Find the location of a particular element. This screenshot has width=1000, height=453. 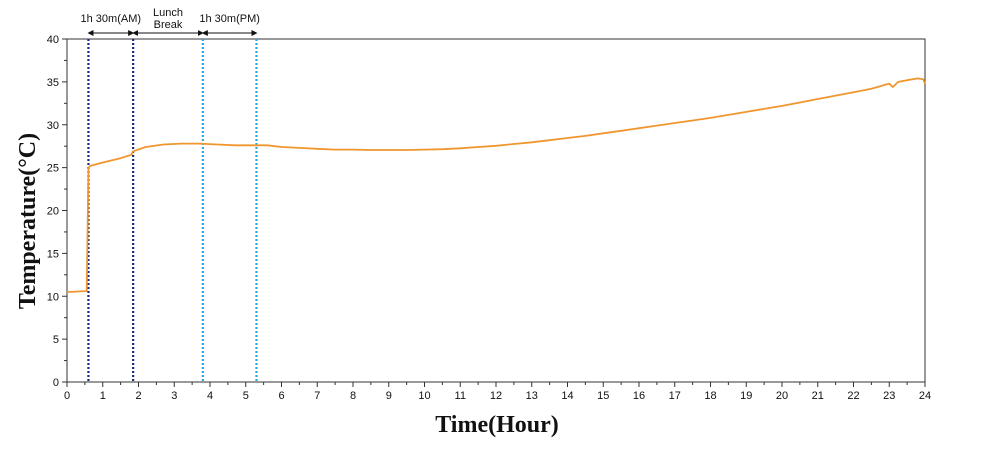

x-tick-label: 8 is located at coordinates (353, 396).